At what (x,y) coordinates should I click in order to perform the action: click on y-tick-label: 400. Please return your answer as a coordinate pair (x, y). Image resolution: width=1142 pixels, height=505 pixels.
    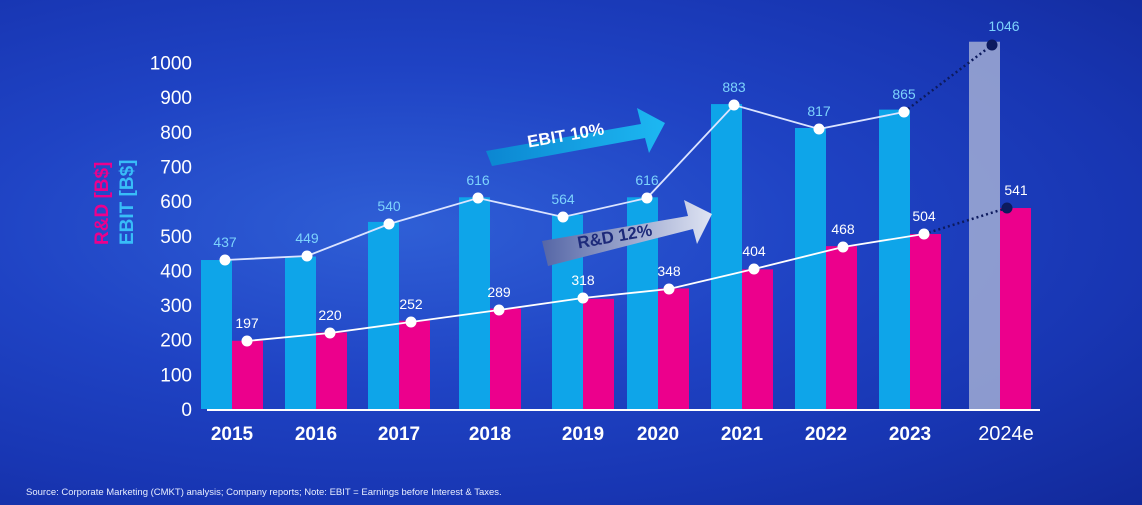
    Looking at the image, I should click on (176, 271).